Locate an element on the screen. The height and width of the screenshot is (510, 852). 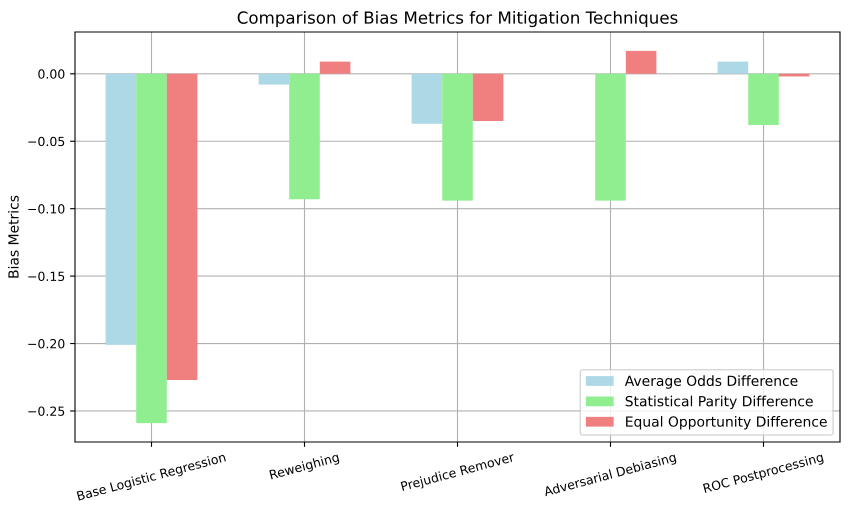
chart-title: Comparison of Bias Metrics for Mitigation Techniques is located at coordinates (458, 19).